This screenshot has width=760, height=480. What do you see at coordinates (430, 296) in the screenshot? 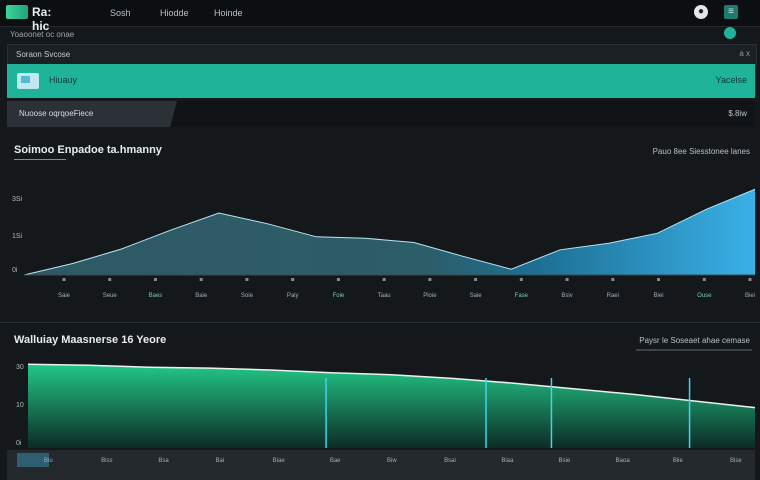
I see `chart1-xtick: Ploie` at bounding box center [430, 296].